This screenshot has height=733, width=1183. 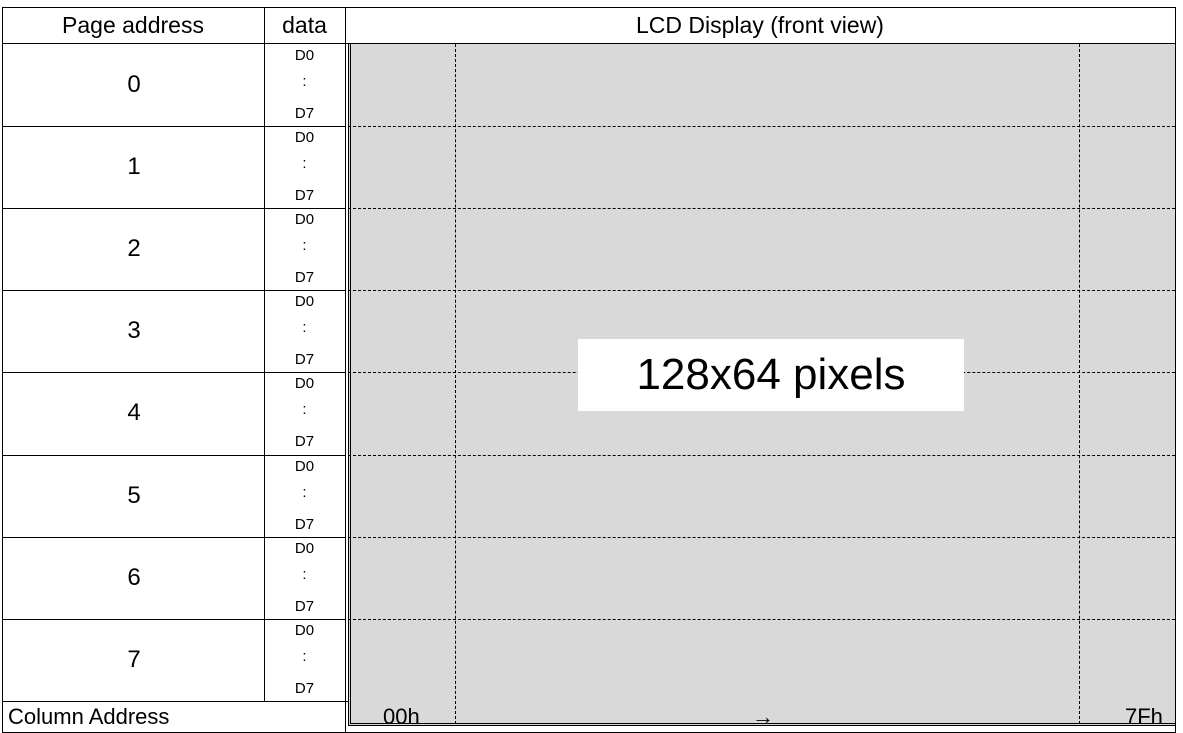 I want to click on table-top-border, so click(x=588, y=7).